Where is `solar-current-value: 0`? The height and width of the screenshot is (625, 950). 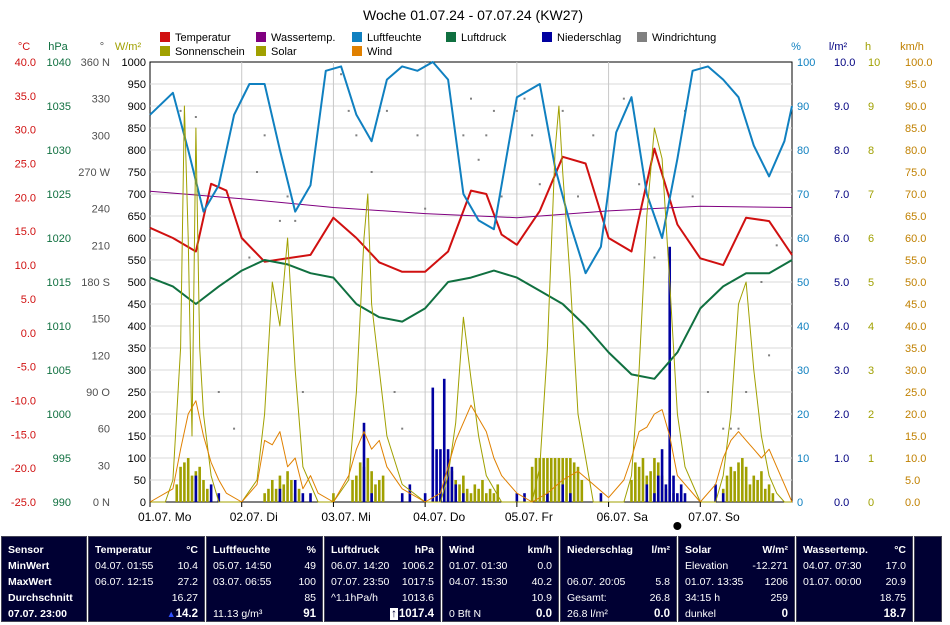
solar-current-value: 0 is located at coordinates (784, 614).